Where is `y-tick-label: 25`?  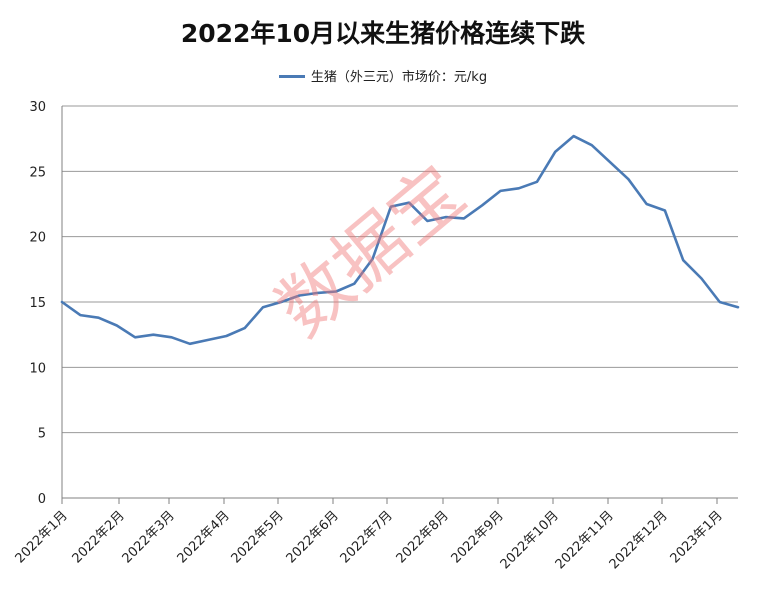 y-tick-label: 25 is located at coordinates (37, 172).